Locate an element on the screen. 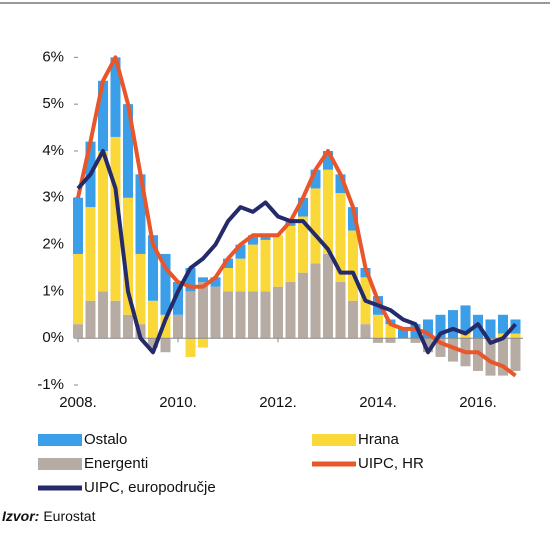 The image size is (550, 533). y-tick-label: 6% is located at coordinates (53, 56).